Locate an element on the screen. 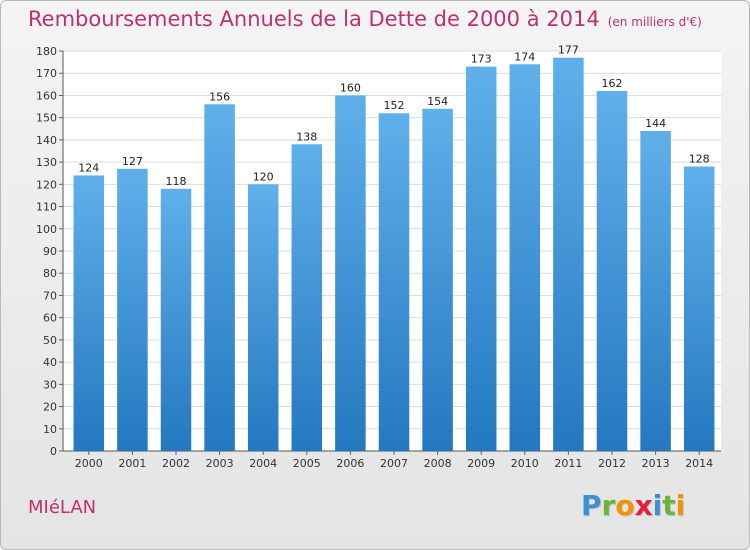 The height and width of the screenshot is (550, 750). bar-2009 is located at coordinates (481, 259).